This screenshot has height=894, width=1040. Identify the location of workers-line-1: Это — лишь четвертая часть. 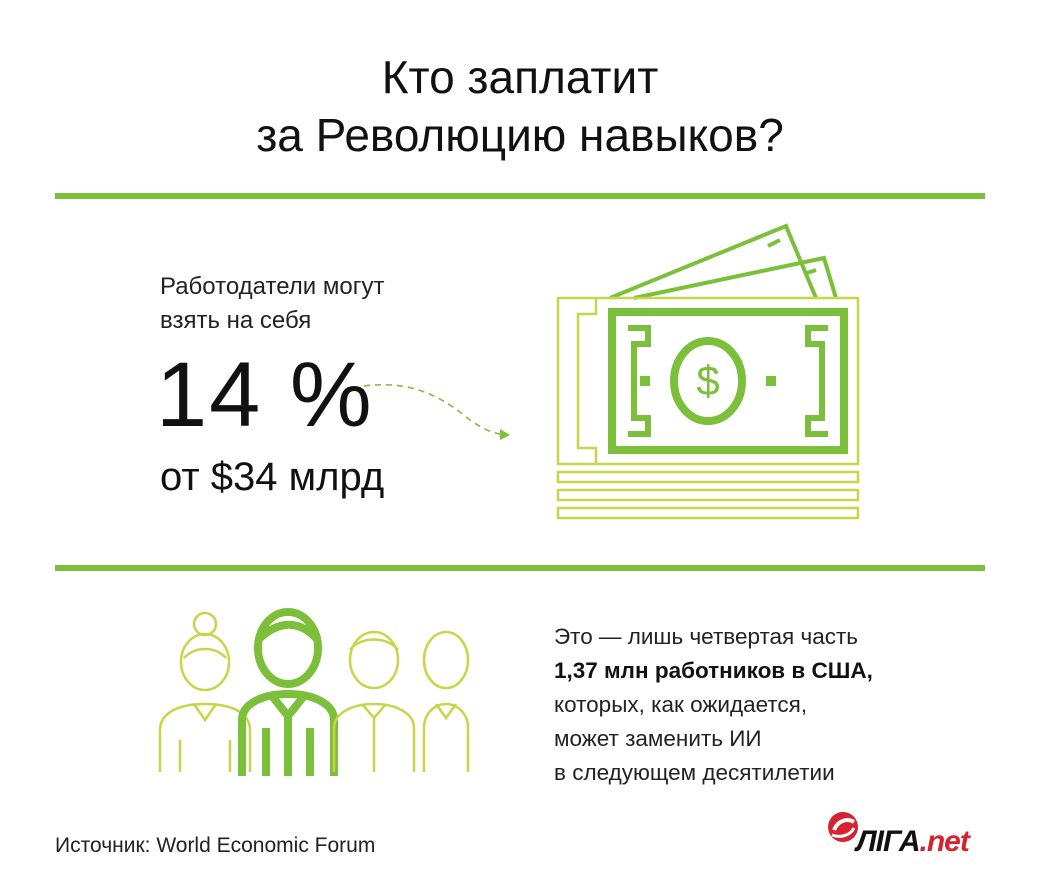
(706, 636).